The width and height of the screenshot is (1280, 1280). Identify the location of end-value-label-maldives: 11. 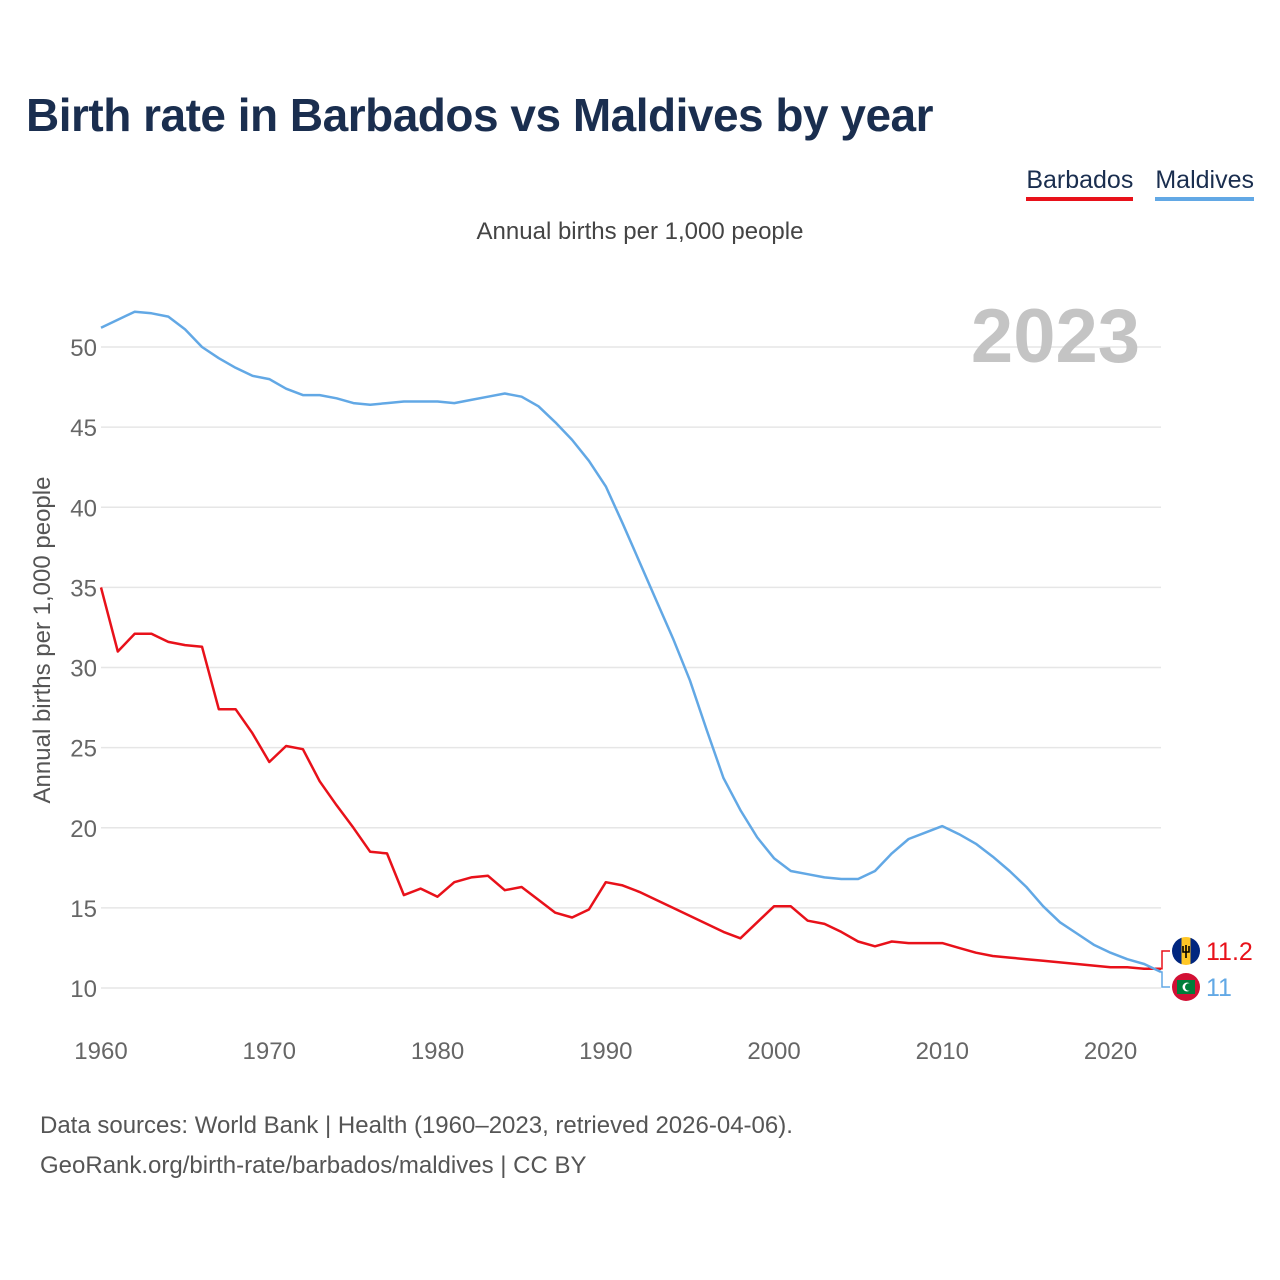
(1219, 988).